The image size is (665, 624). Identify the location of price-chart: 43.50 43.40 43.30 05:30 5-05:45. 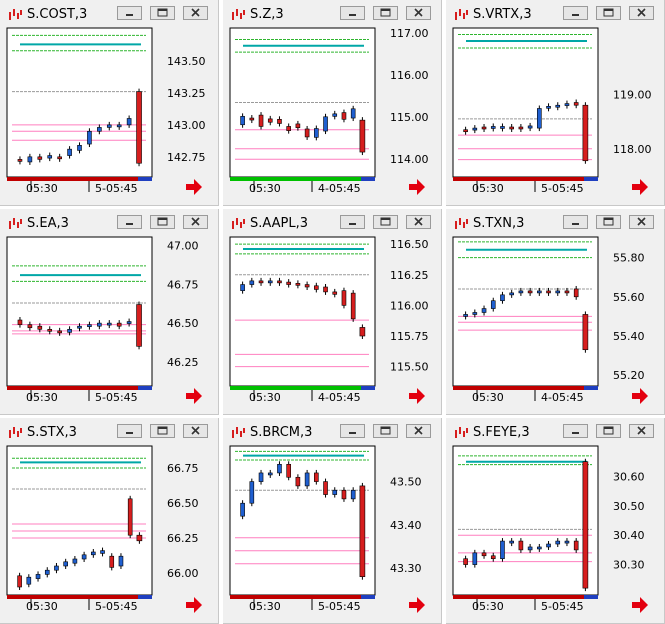
(332, 521).